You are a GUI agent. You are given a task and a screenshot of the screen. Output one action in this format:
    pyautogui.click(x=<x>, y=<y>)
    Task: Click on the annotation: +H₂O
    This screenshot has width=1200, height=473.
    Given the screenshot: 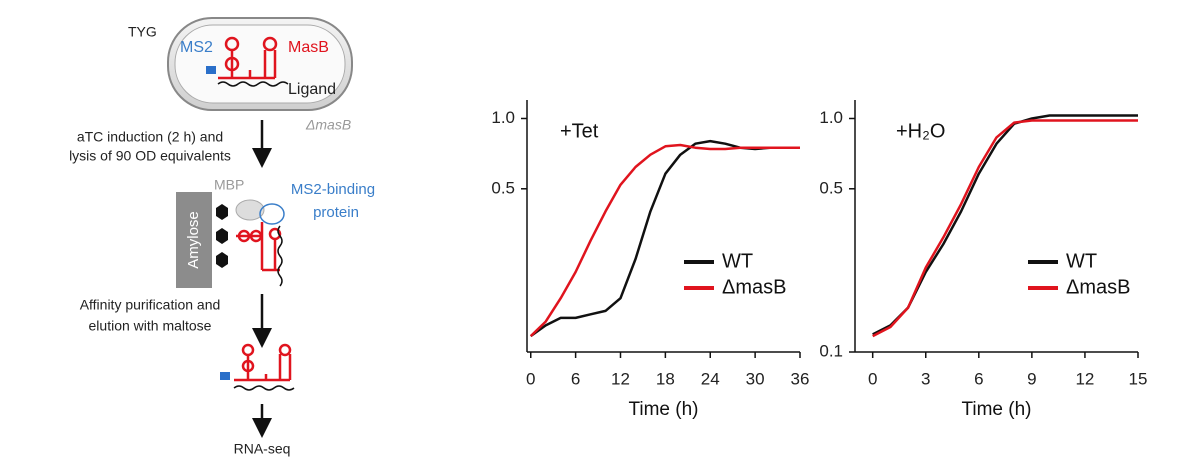 What is the action you would take?
    pyautogui.click(x=920, y=131)
    